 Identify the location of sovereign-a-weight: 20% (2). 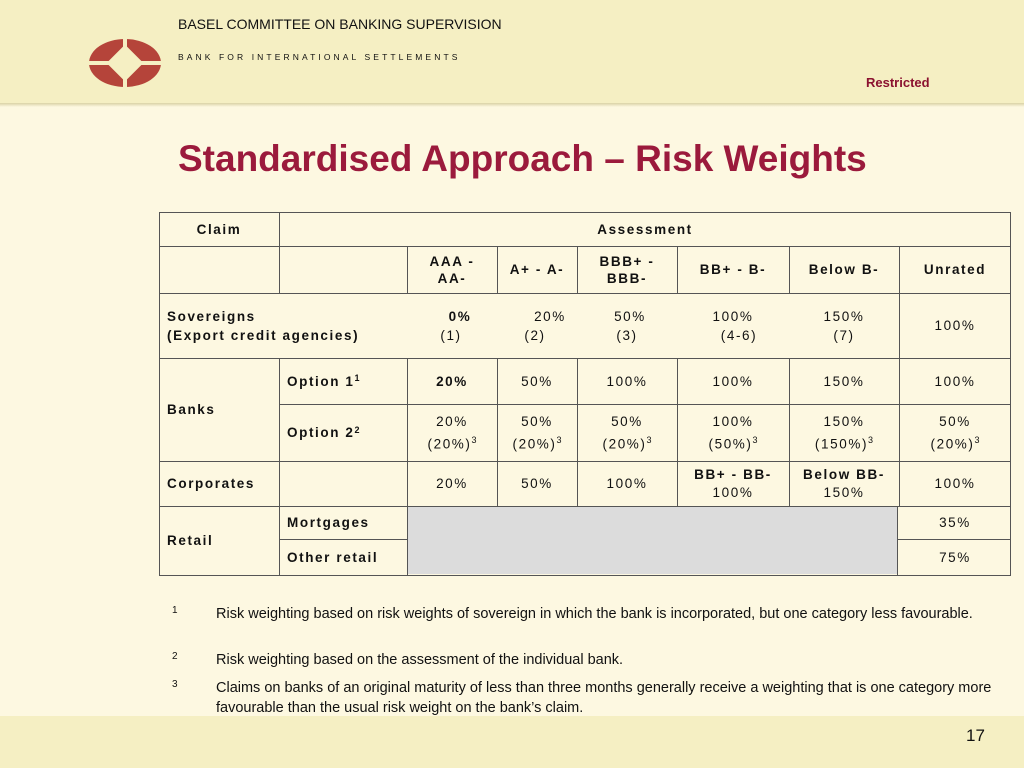
(545, 325).